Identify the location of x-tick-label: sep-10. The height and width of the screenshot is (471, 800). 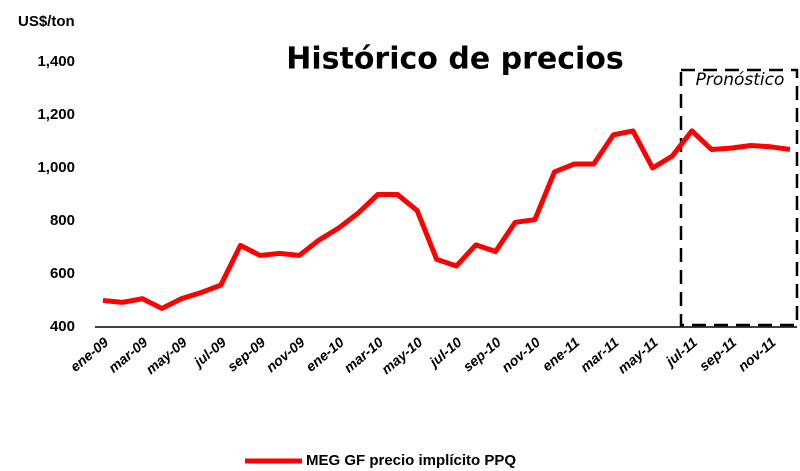
(482, 354).